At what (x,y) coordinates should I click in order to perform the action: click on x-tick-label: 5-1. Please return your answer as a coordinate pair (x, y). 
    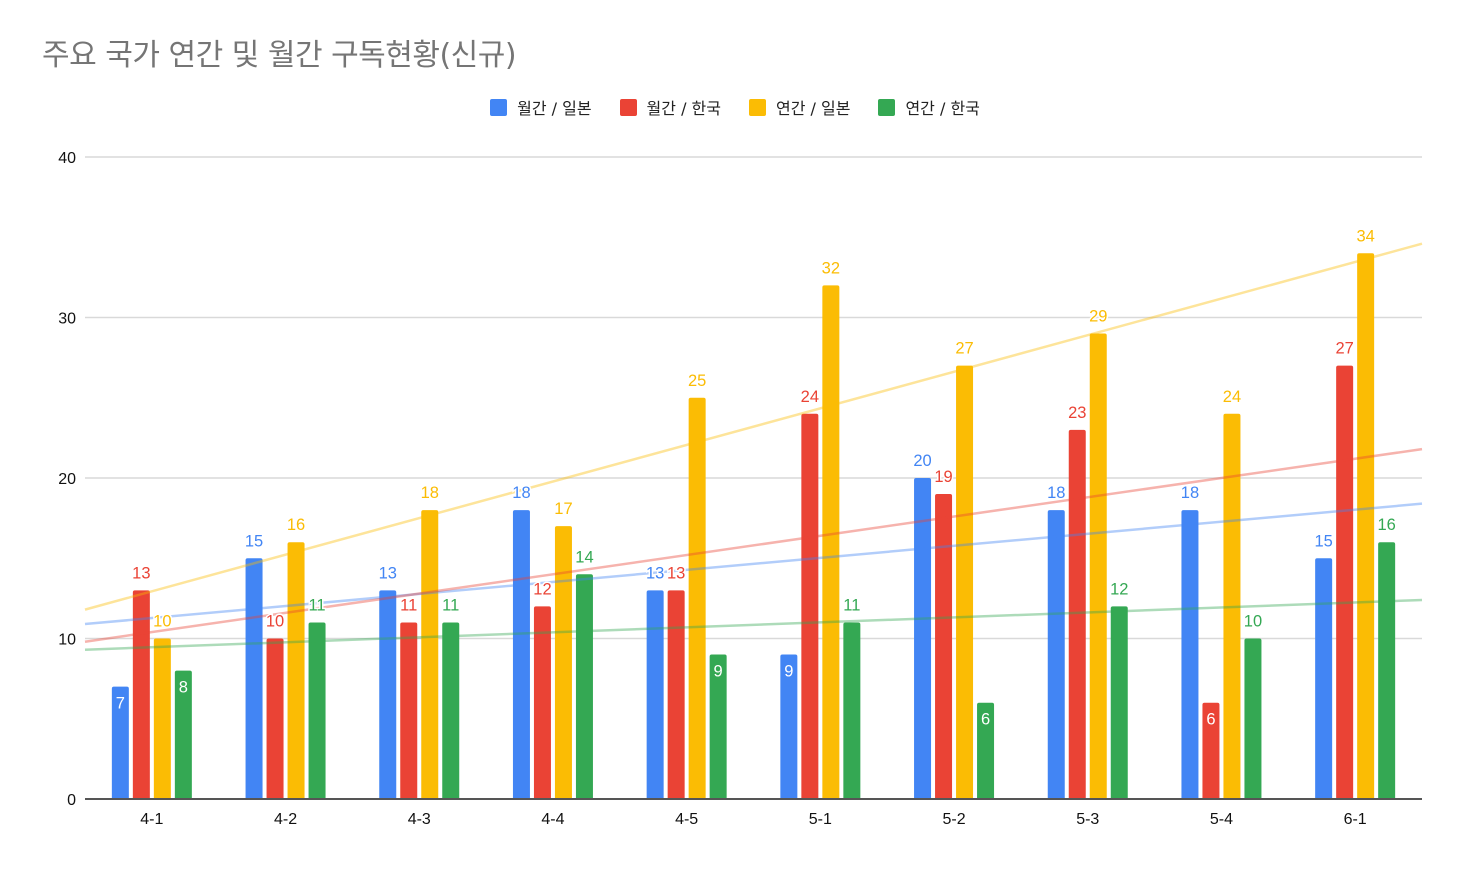
    Looking at the image, I should click on (820, 819).